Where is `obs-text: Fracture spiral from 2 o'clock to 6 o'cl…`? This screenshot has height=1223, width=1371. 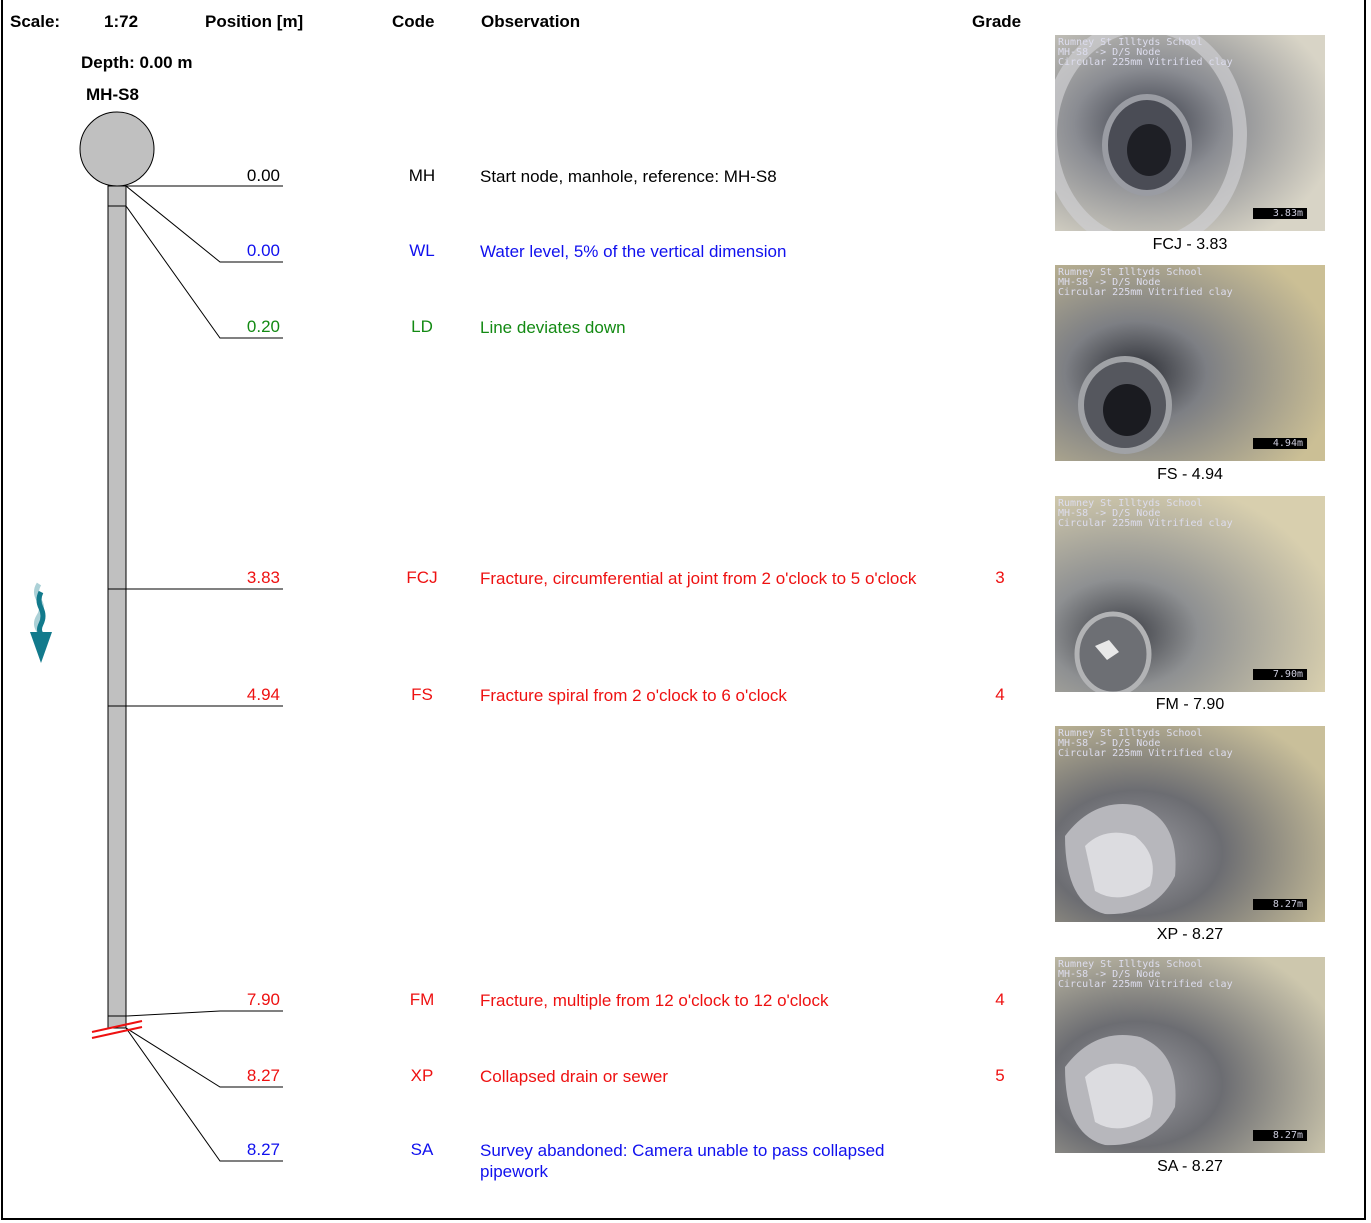 obs-text: Fracture spiral from 2 o'clock to 6 o'cl… is located at coordinates (633, 695).